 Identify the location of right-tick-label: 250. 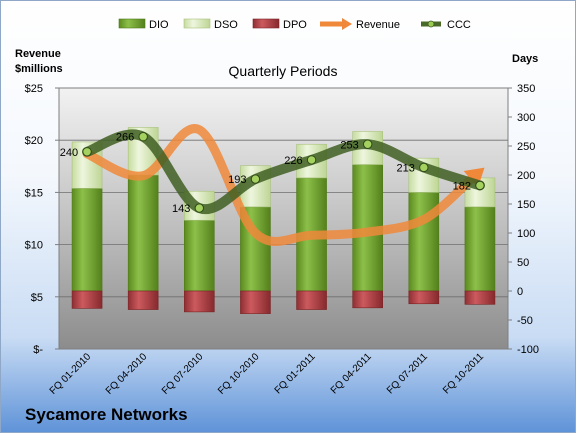
(526, 147).